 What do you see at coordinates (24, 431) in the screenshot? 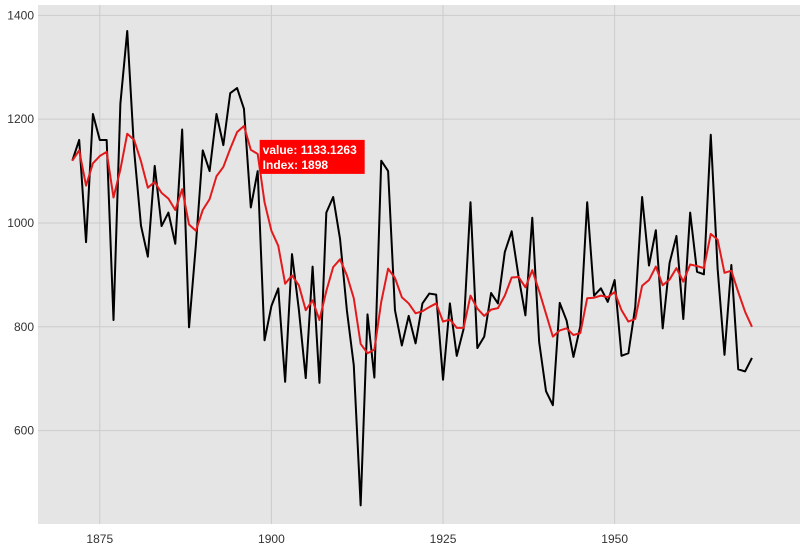
I see `y-tick-label: 600` at bounding box center [24, 431].